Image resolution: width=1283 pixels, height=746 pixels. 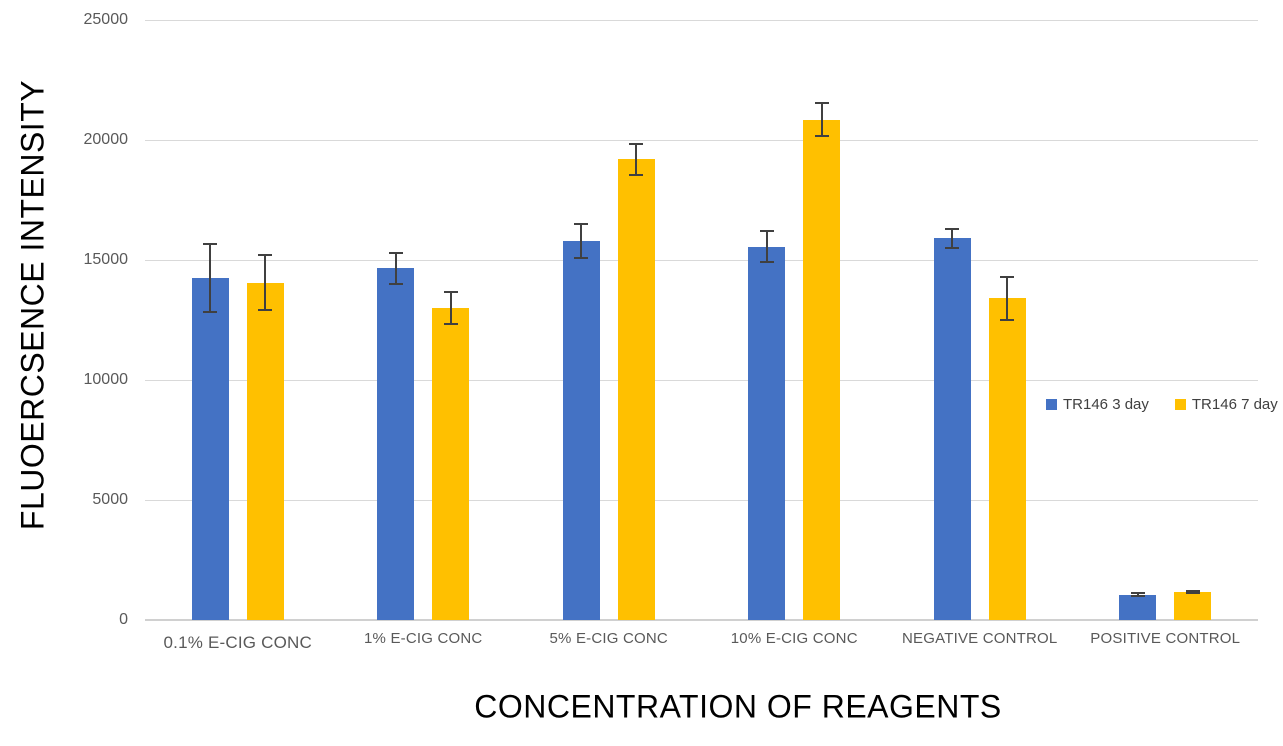 I want to click on y-tick-label: 20000, so click(x=106, y=139).